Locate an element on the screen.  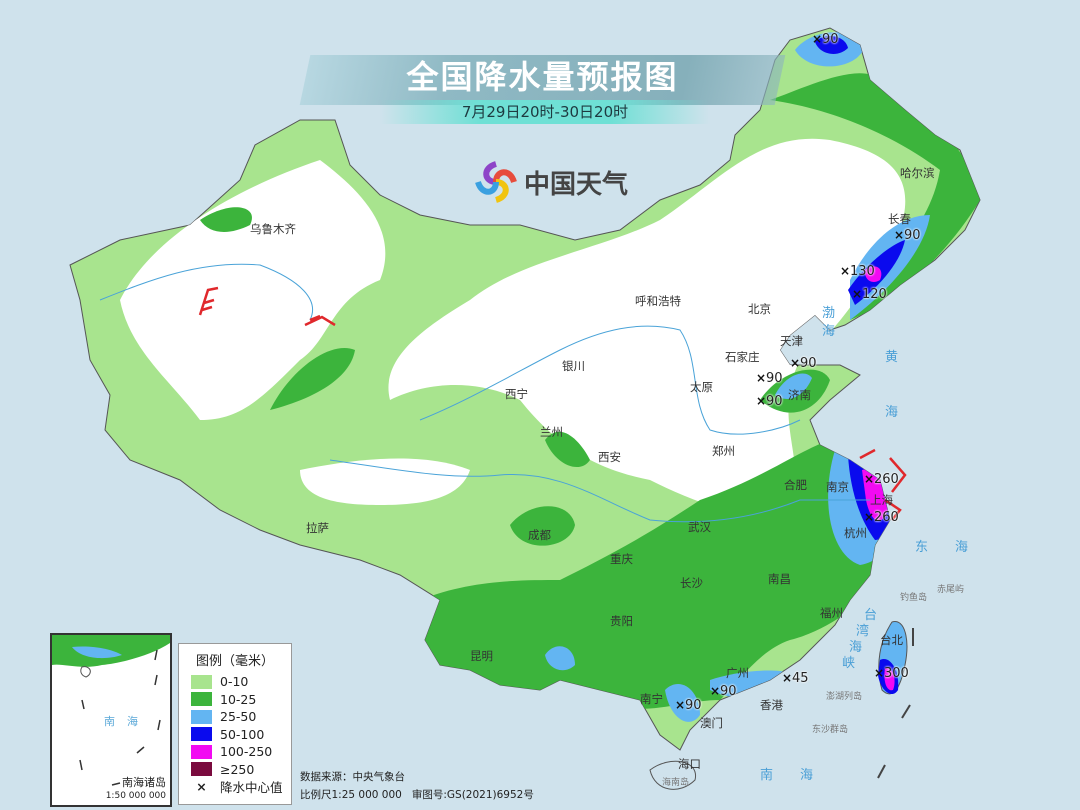
city-label: 台北 is located at coordinates (891, 640).